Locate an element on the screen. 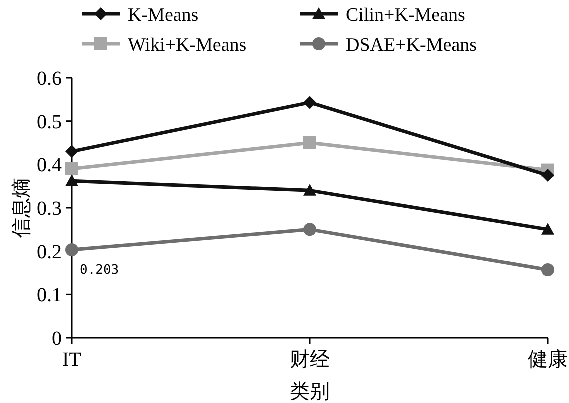 The height and width of the screenshot is (403, 569). y-tick-label: 0 is located at coordinates (57, 339).